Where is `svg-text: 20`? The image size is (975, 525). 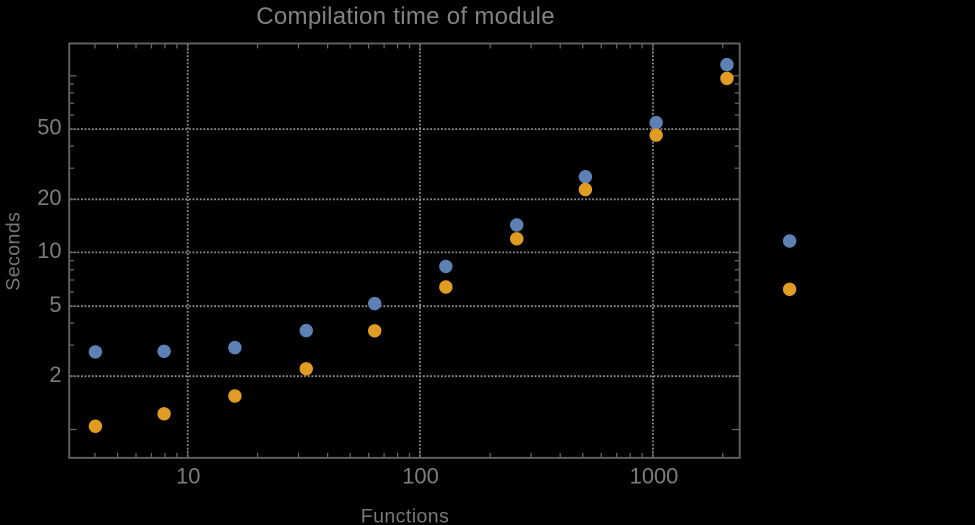 svg-text: 20 is located at coordinates (49, 197).